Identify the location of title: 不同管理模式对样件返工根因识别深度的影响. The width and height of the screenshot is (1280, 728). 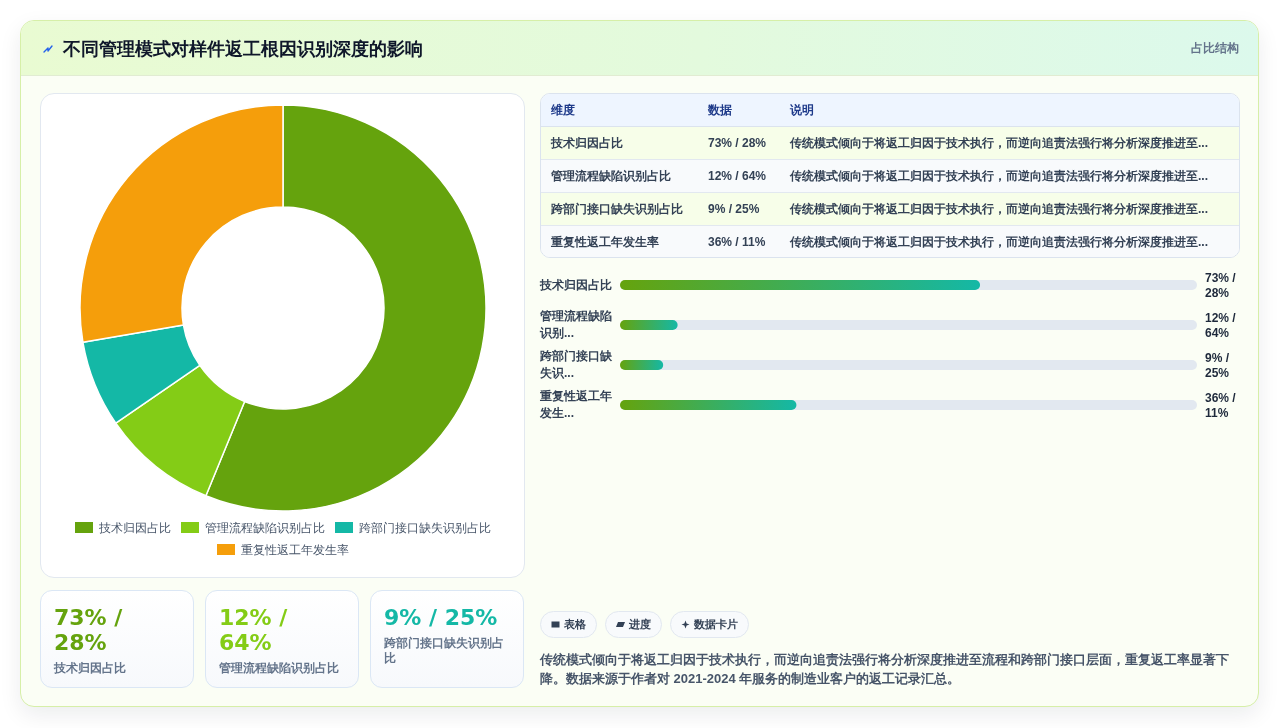
(243, 49).